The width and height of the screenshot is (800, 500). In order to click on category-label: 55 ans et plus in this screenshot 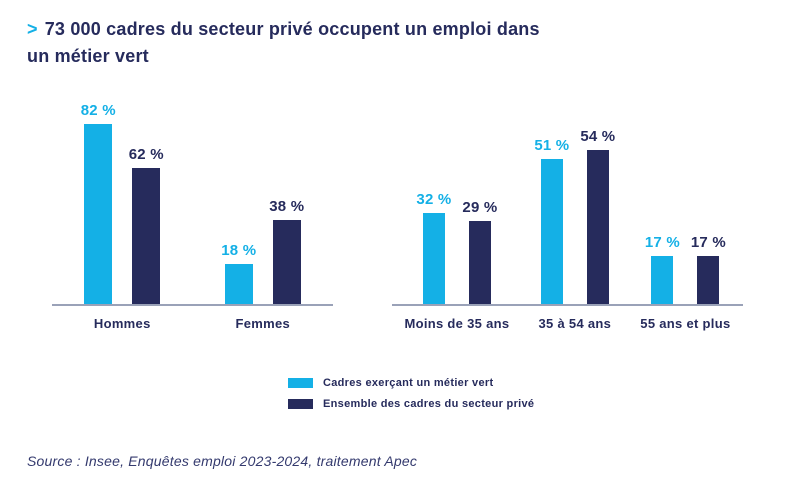, I will do `click(685, 323)`.